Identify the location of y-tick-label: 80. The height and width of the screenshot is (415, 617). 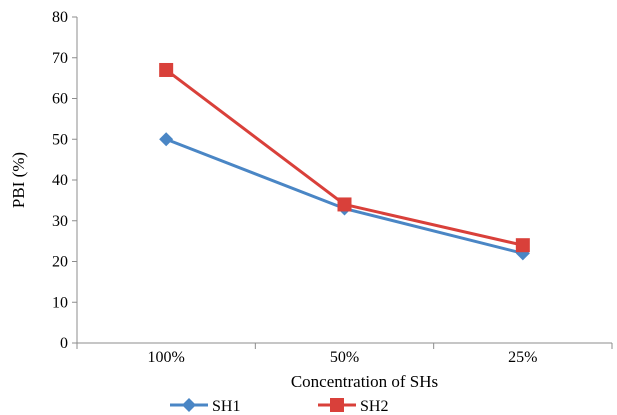
(60, 17).